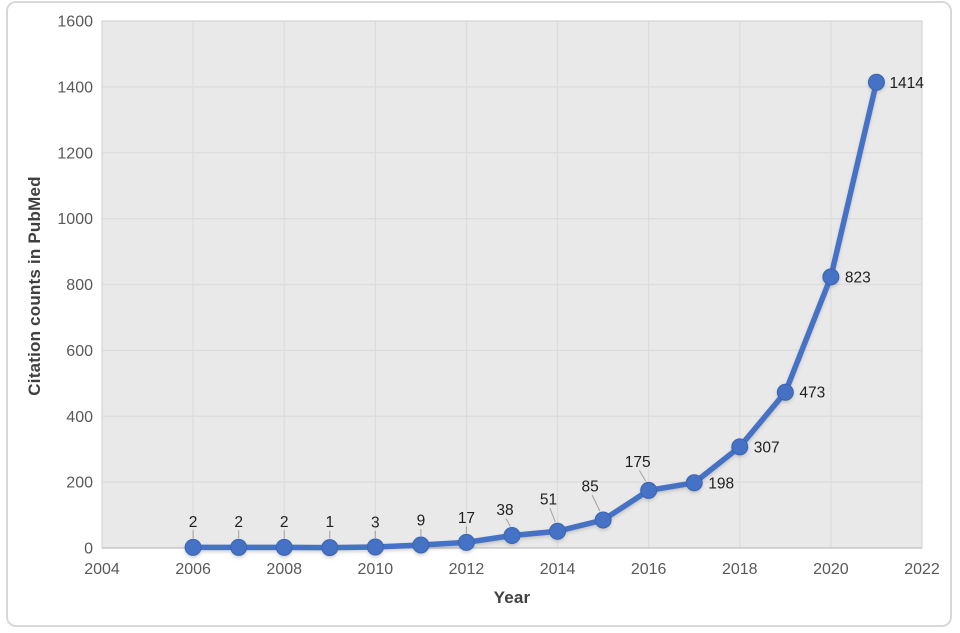 Image resolution: width=960 pixels, height=633 pixels. Describe the element at coordinates (75, 219) in the screenshot. I see `y-tick-label: 1000` at that location.